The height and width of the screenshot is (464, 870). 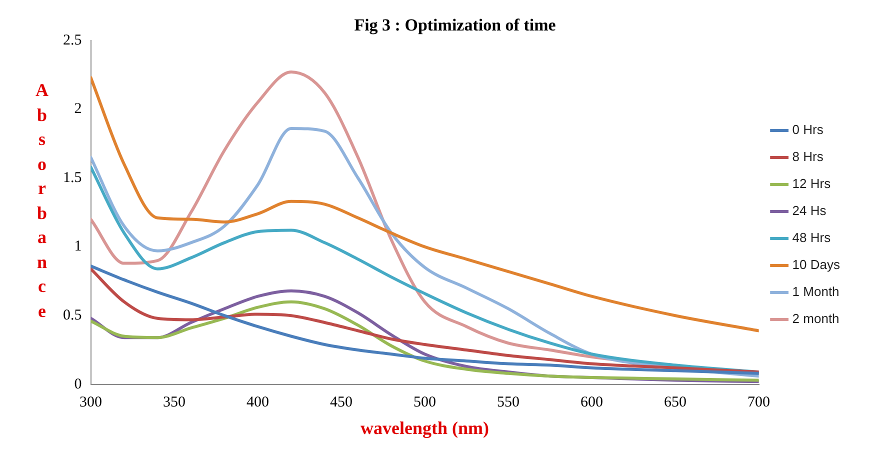 What do you see at coordinates (816, 292) in the screenshot?
I see `legend-label: 1 Month` at bounding box center [816, 292].